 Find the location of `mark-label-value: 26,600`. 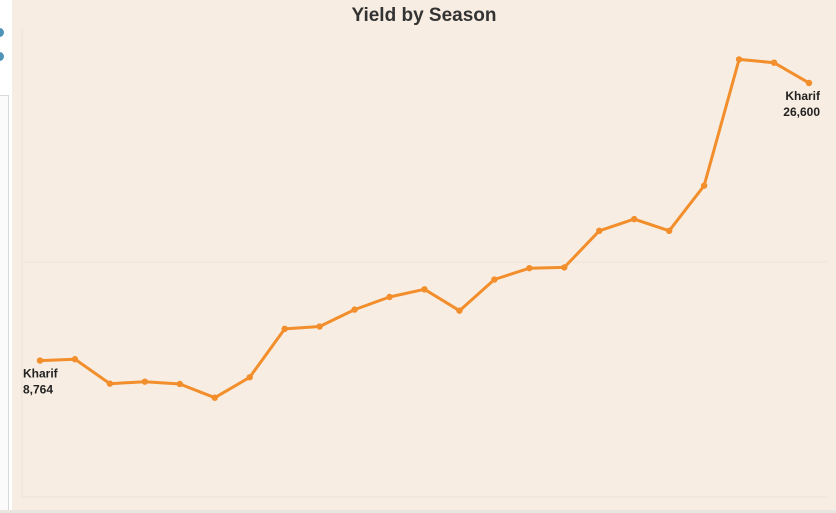

mark-label-value: 26,600 is located at coordinates (801, 112).